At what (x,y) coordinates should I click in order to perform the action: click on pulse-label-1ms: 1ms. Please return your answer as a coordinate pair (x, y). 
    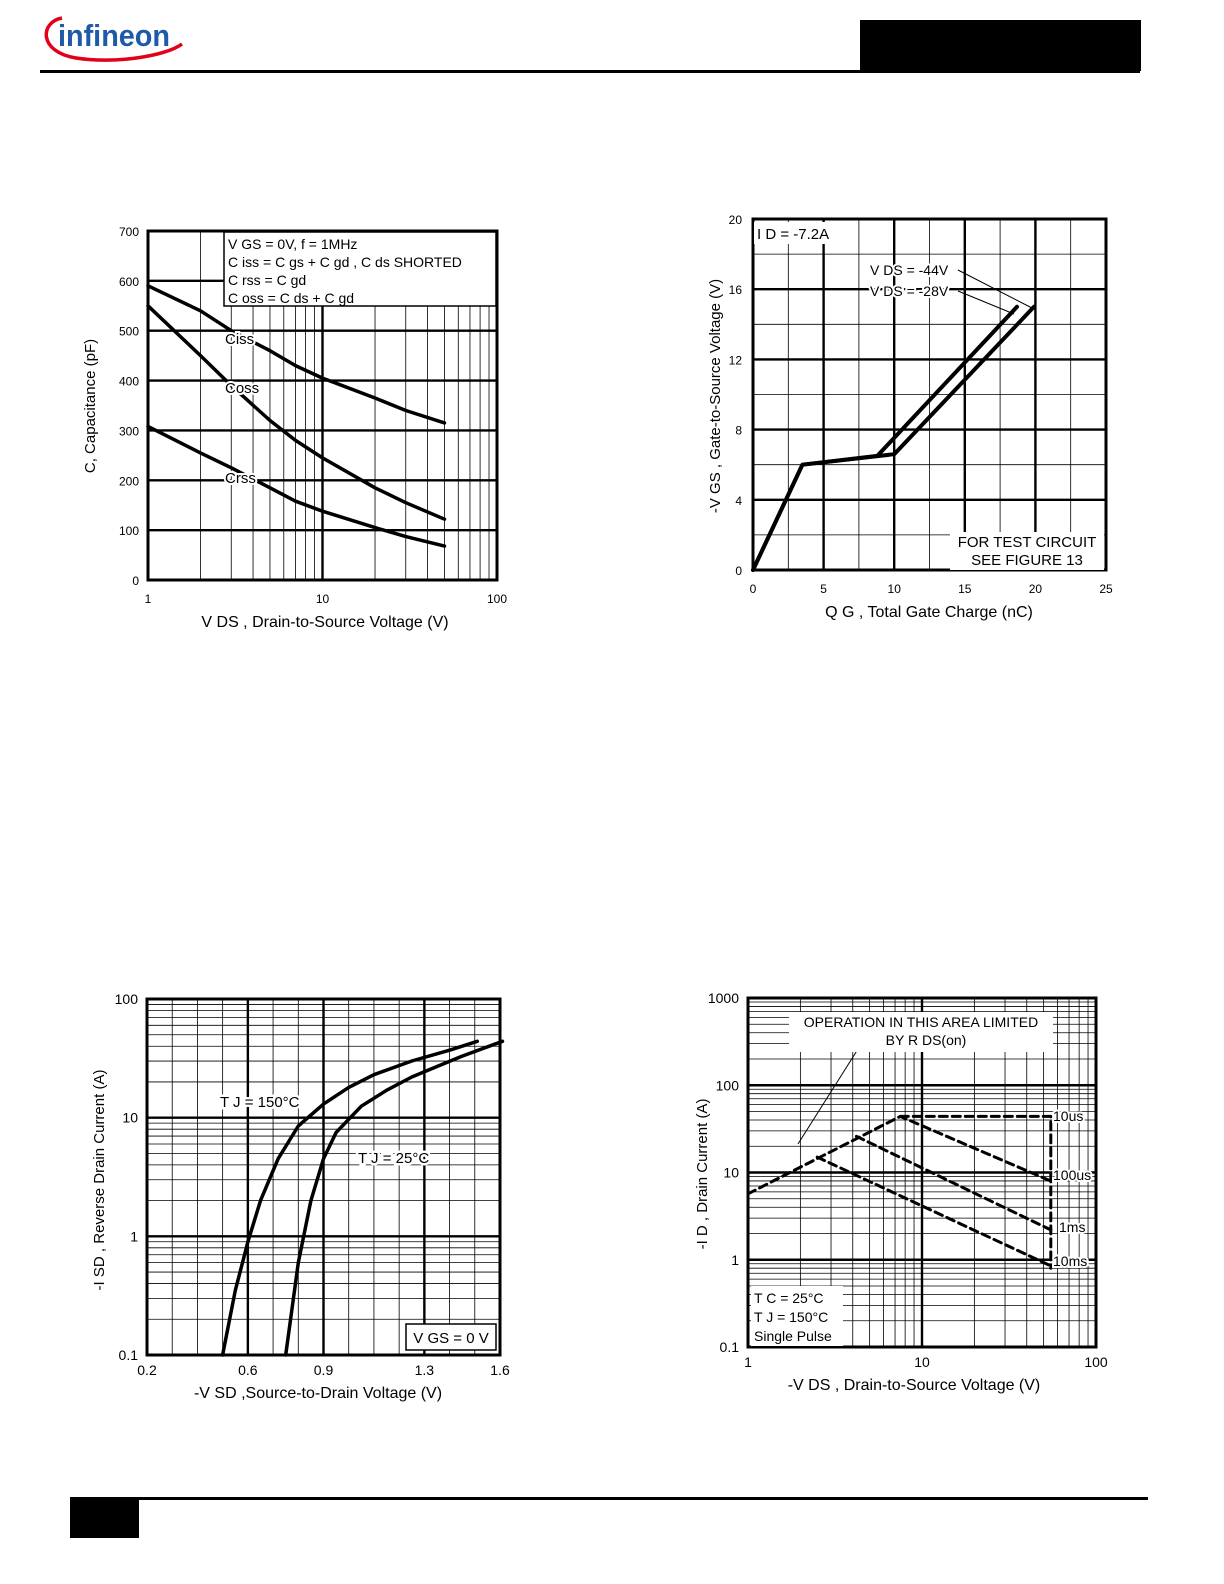
    Looking at the image, I should click on (1072, 1227).